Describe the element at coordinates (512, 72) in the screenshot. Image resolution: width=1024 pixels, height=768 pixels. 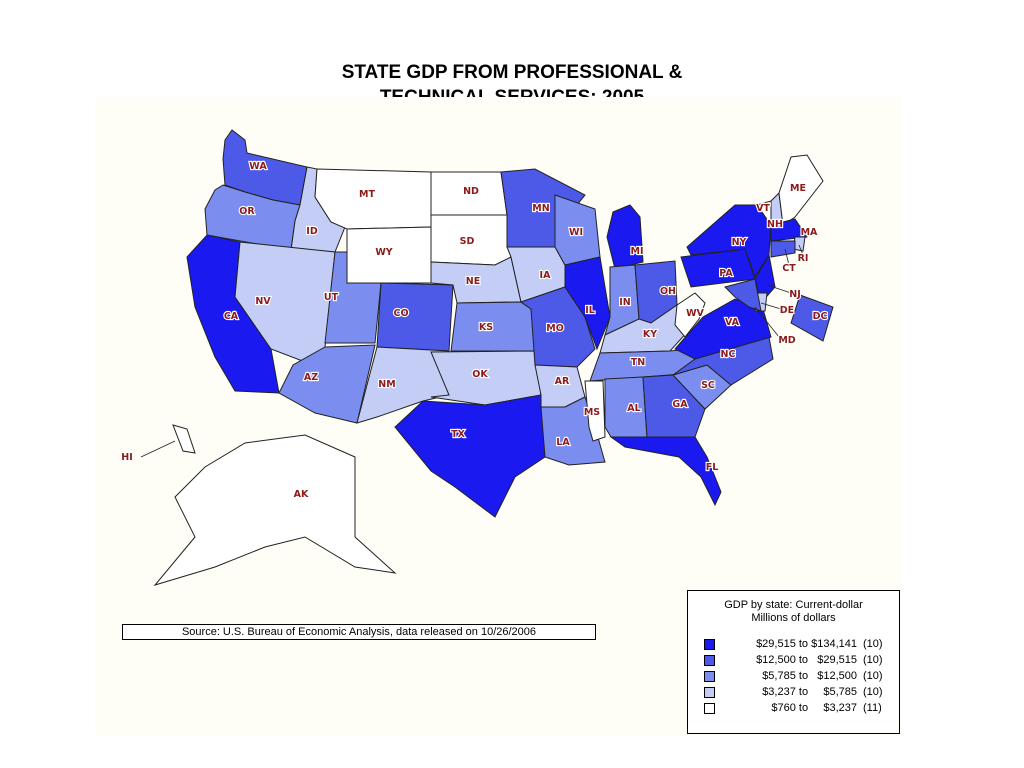
I see `title-line-1: STATE GDP FROM PROFESSIONAL &` at that location.